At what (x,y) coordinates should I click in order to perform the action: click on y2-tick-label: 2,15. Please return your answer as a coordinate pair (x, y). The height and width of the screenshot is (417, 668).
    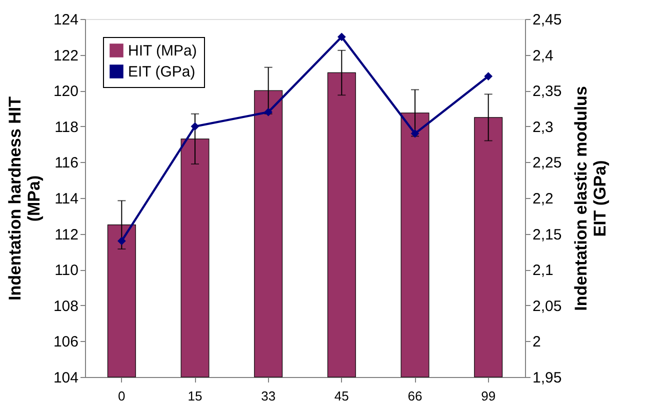
    Looking at the image, I should click on (547, 235).